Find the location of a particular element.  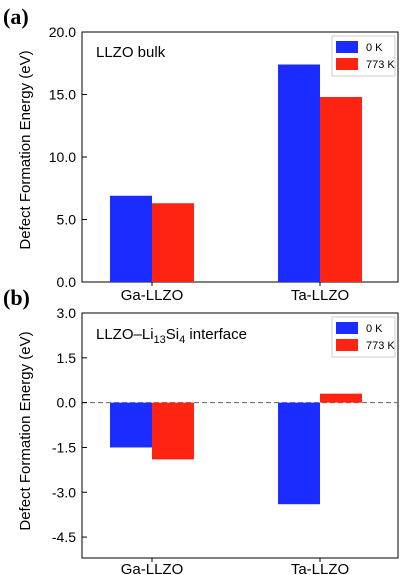

panel-a-bar-ga-llzo-0k is located at coordinates (131, 238).